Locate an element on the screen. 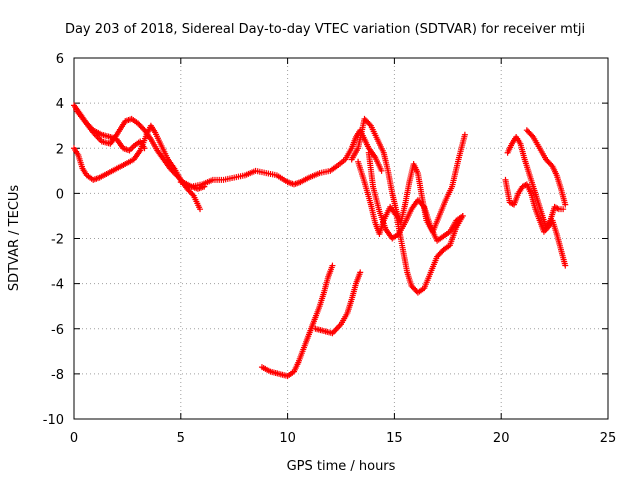 The width and height of the screenshot is (640, 480). y-tick-label: -4 is located at coordinates (57, 285).